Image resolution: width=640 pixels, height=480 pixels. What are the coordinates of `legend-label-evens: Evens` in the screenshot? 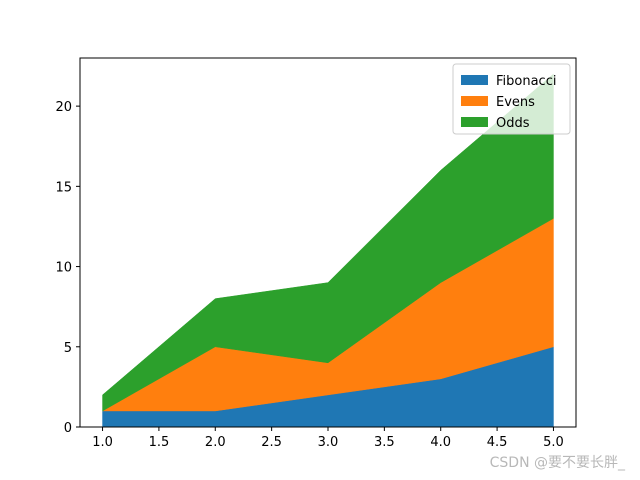 It's located at (515, 102).